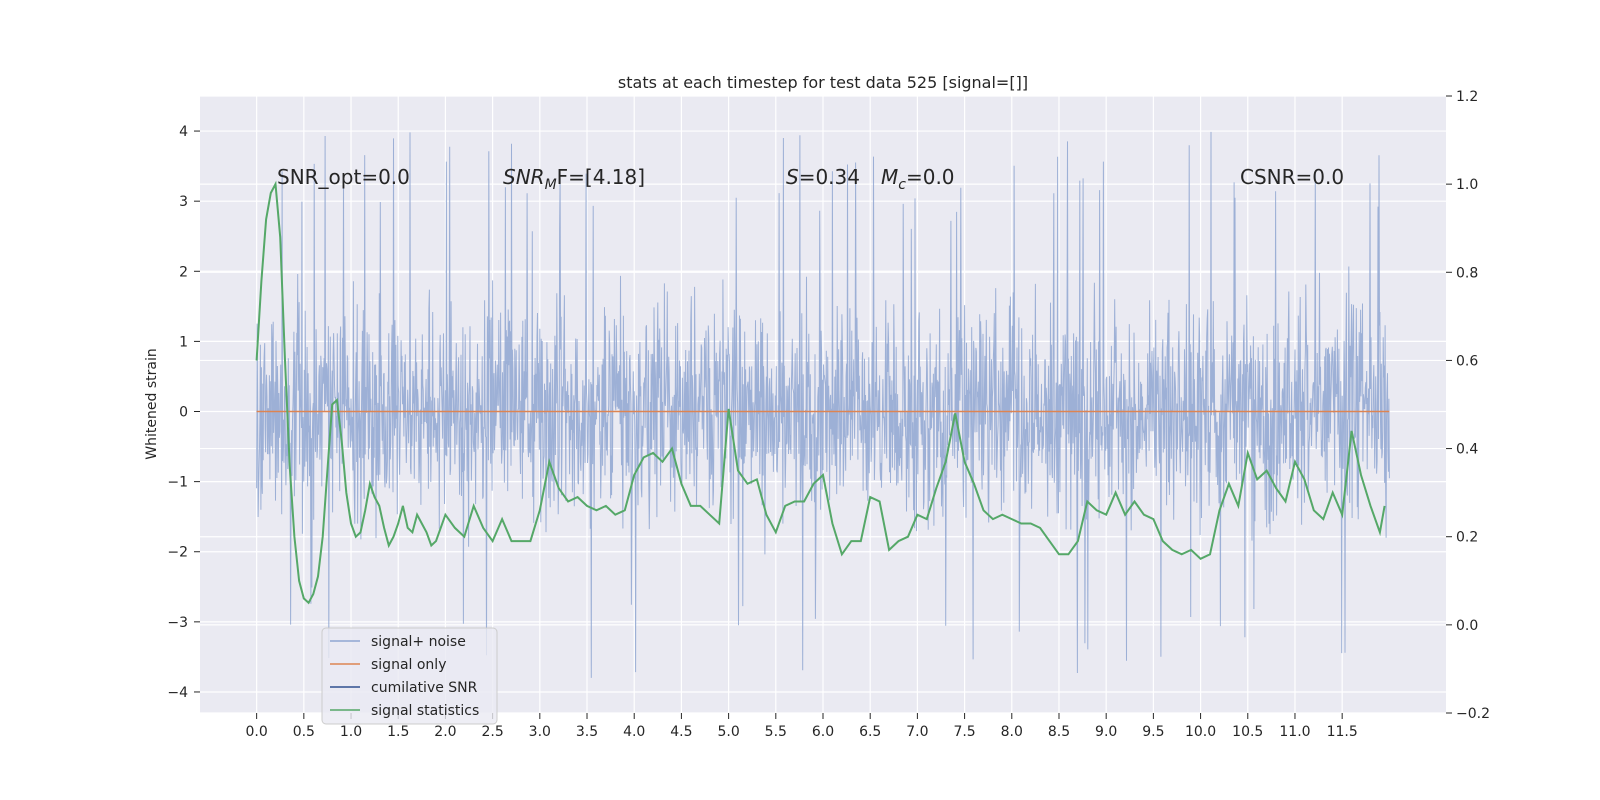 This screenshot has height=800, width=1600. I want to click on x-tick-label: 10.0, so click(1200, 732).